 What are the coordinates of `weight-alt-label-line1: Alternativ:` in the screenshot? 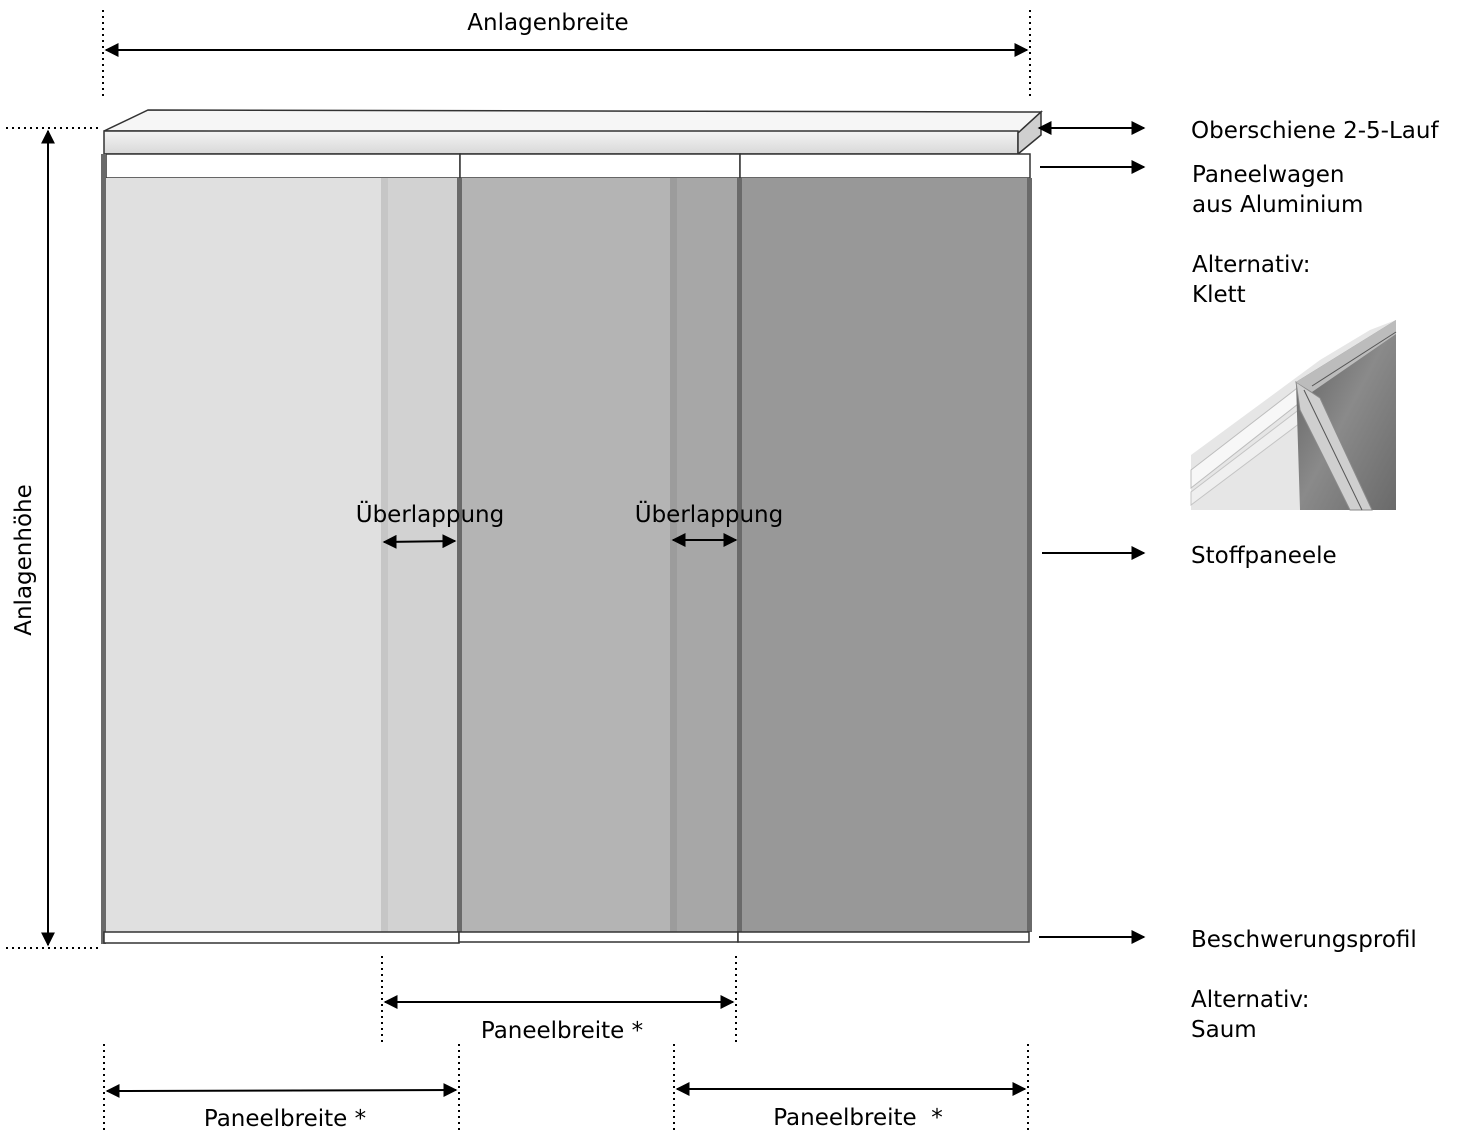 It's located at (1250, 1000).